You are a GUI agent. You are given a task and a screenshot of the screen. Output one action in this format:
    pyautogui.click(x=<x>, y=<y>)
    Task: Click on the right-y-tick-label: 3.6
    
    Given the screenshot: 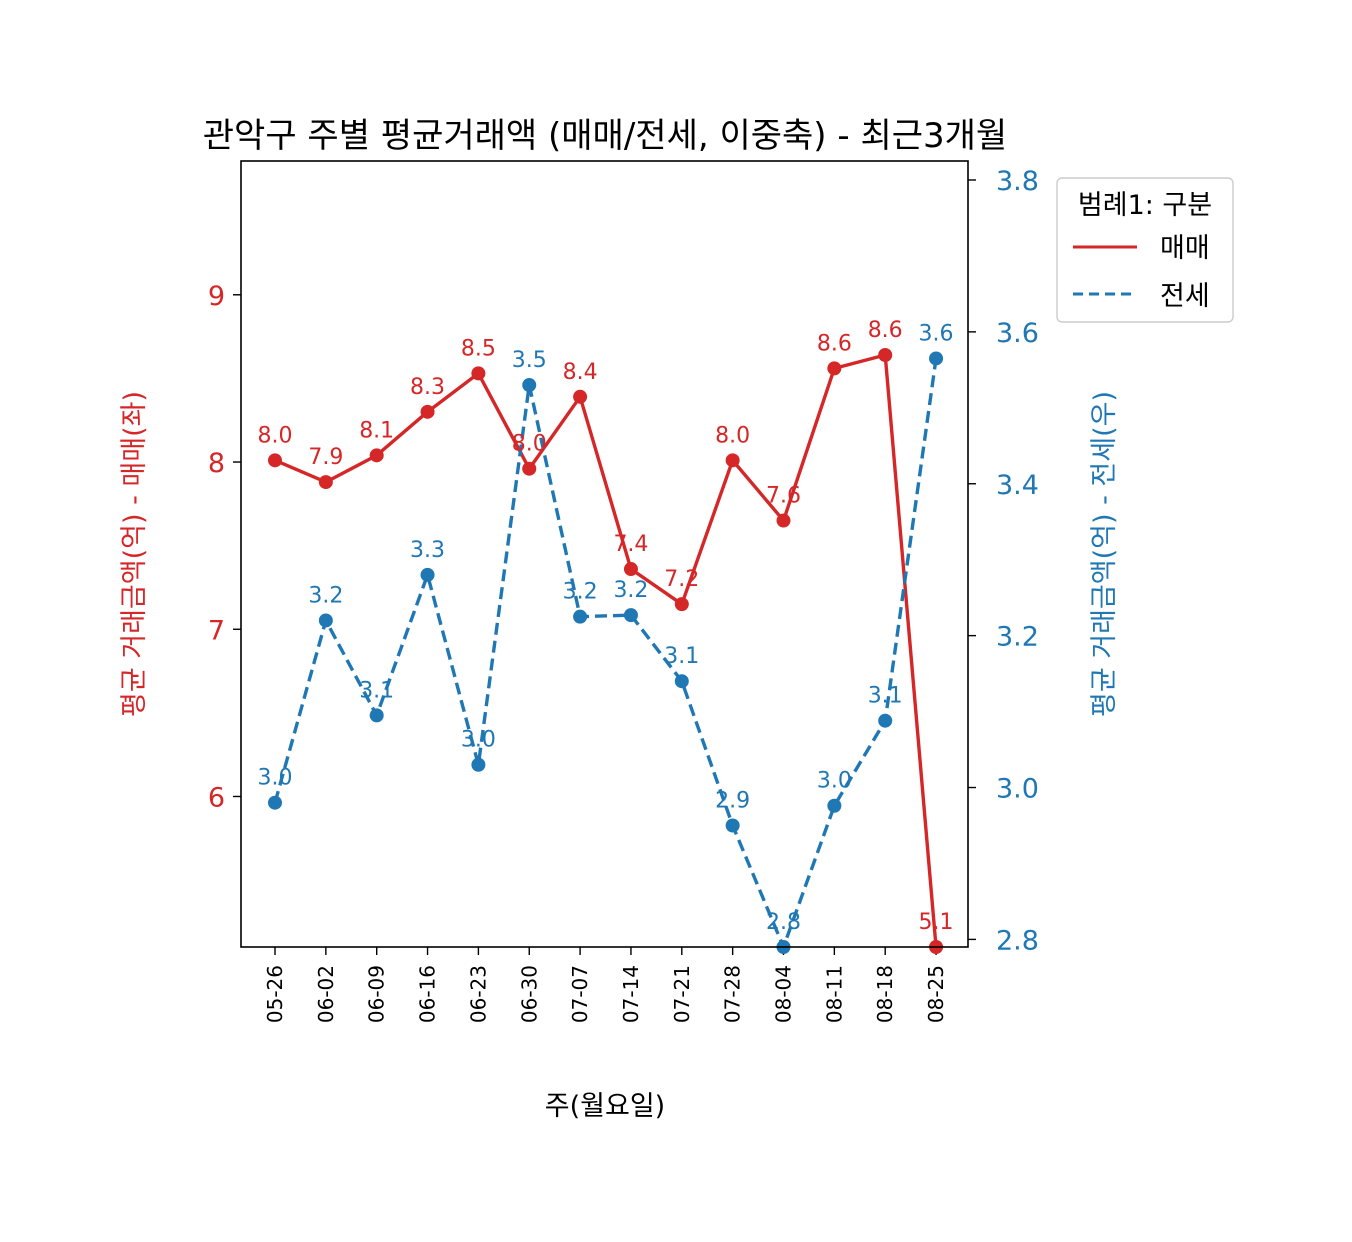 What is the action you would take?
    pyautogui.click(x=1017, y=333)
    